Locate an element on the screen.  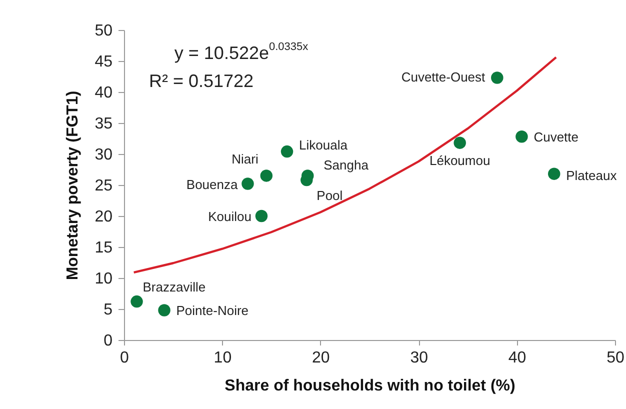
x-tick-label: 0 is located at coordinates (125, 358).